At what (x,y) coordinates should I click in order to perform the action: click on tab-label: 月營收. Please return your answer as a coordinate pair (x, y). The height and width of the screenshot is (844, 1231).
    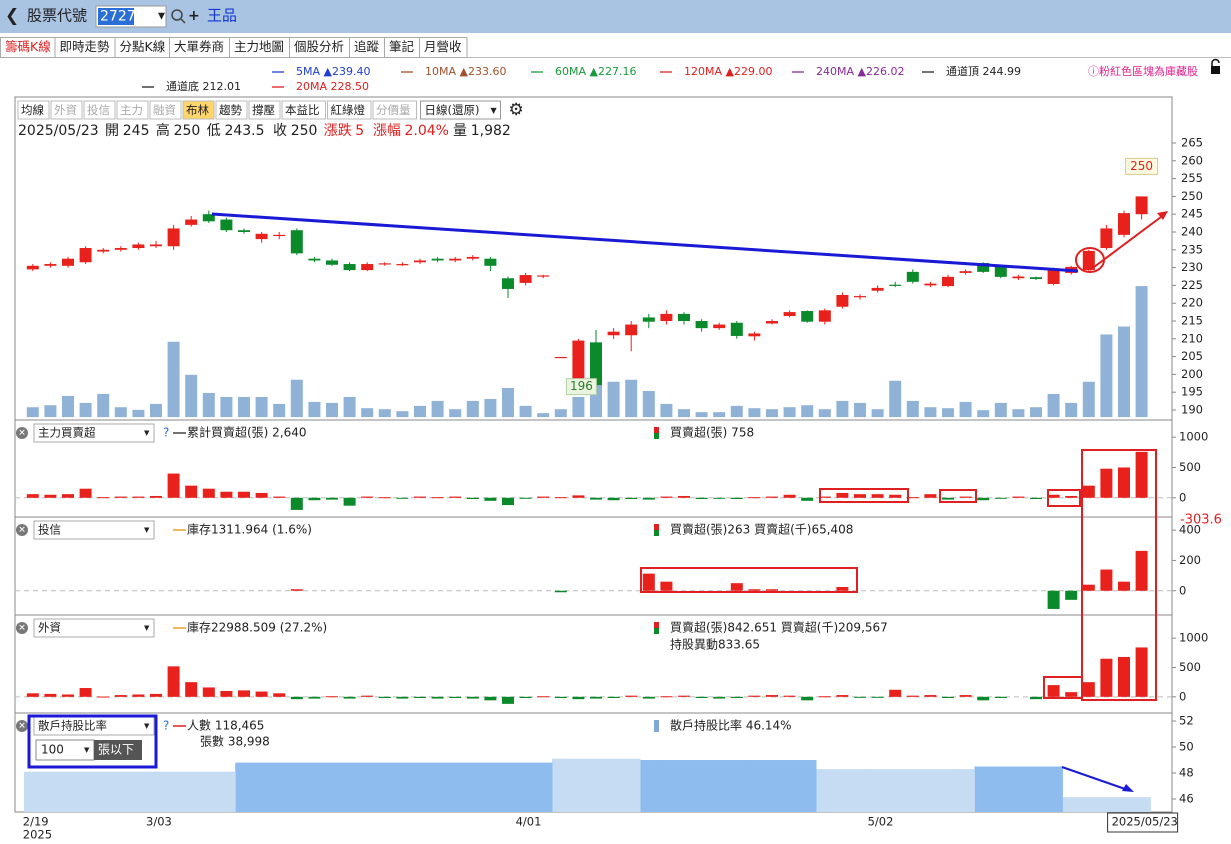
    Looking at the image, I should click on (443, 46).